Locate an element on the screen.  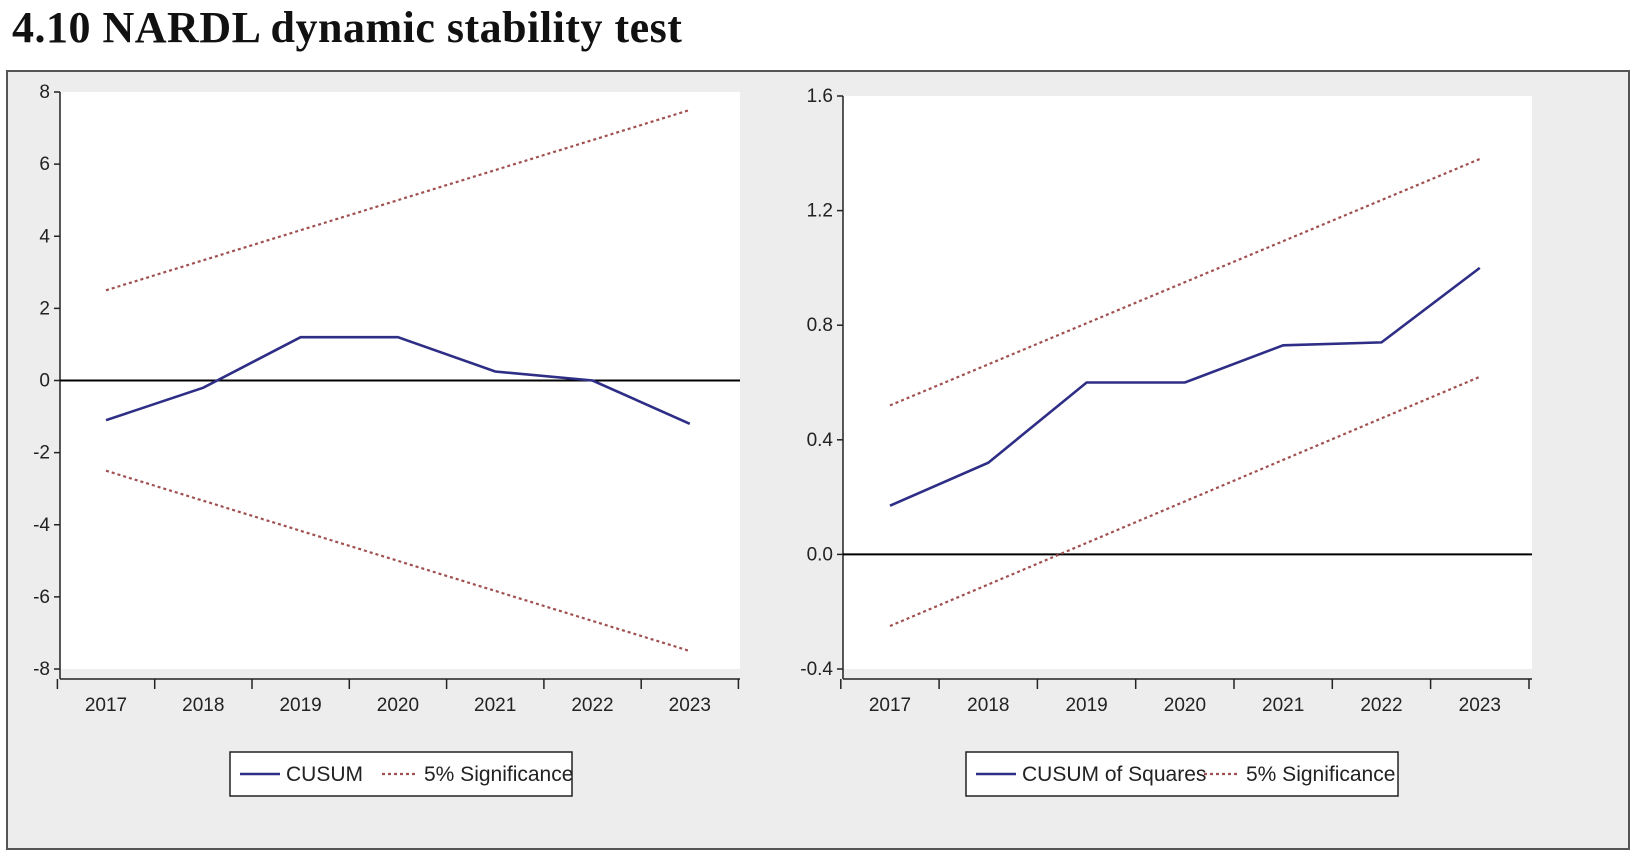
cusum-legend-label-bound: 5% Significance is located at coordinates (498, 774).